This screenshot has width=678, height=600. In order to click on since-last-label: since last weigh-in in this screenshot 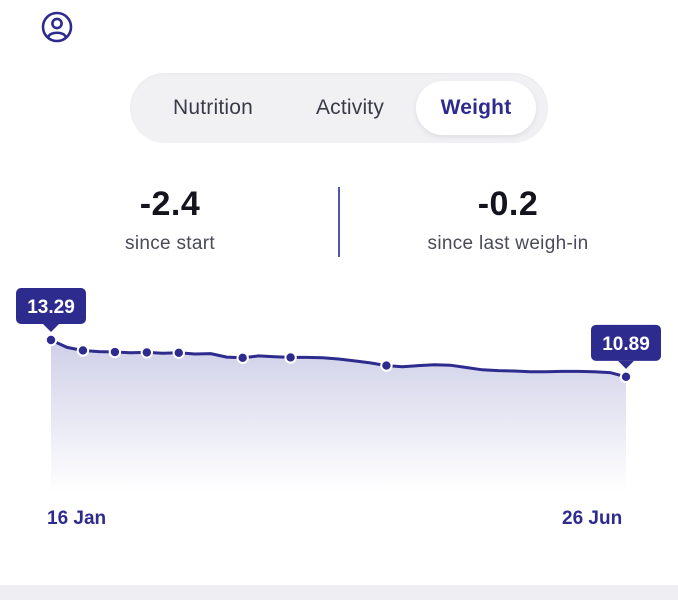, I will do `click(508, 243)`.